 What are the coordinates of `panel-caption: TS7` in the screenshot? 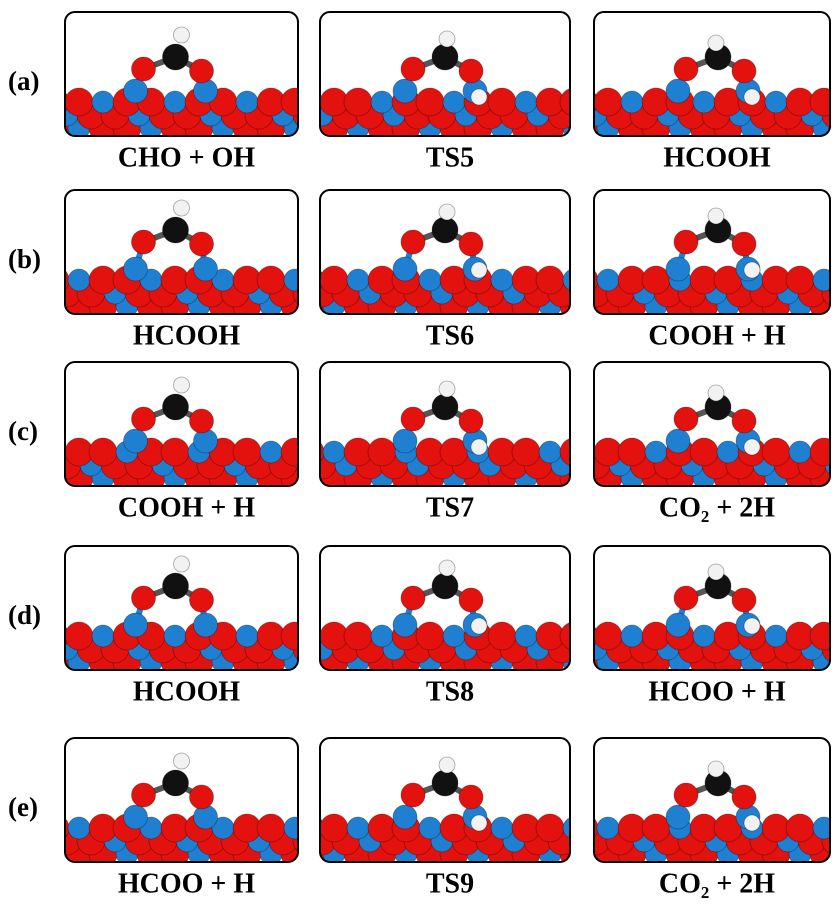 It's located at (450, 507).